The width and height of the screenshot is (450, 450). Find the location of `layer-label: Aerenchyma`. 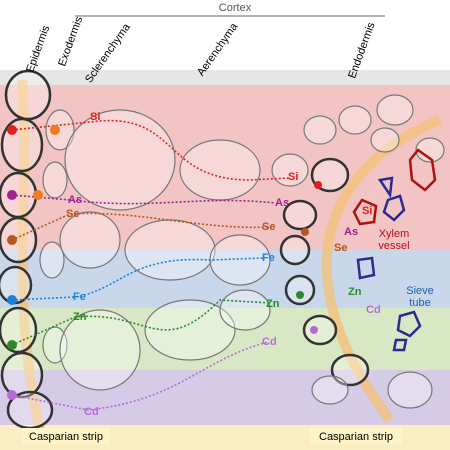

layer-label: Aerenchyma is located at coordinates (218, 49).